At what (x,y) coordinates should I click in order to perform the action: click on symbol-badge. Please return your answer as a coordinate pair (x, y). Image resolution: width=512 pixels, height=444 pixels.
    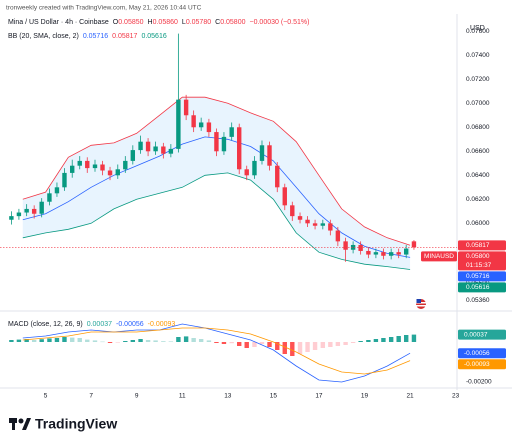
    Looking at the image, I should click on (439, 256).